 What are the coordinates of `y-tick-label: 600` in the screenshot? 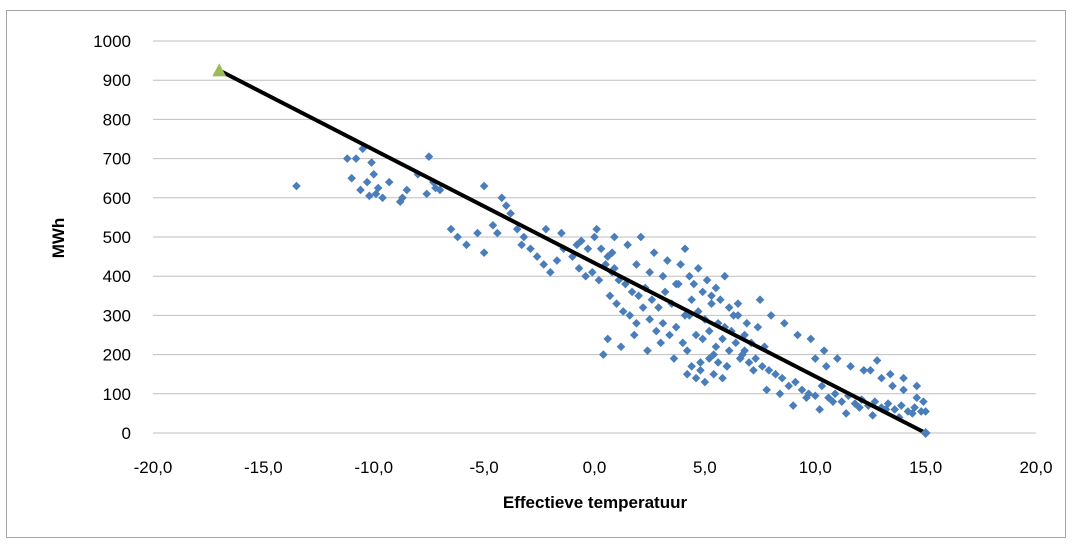 It's located at (117, 198).